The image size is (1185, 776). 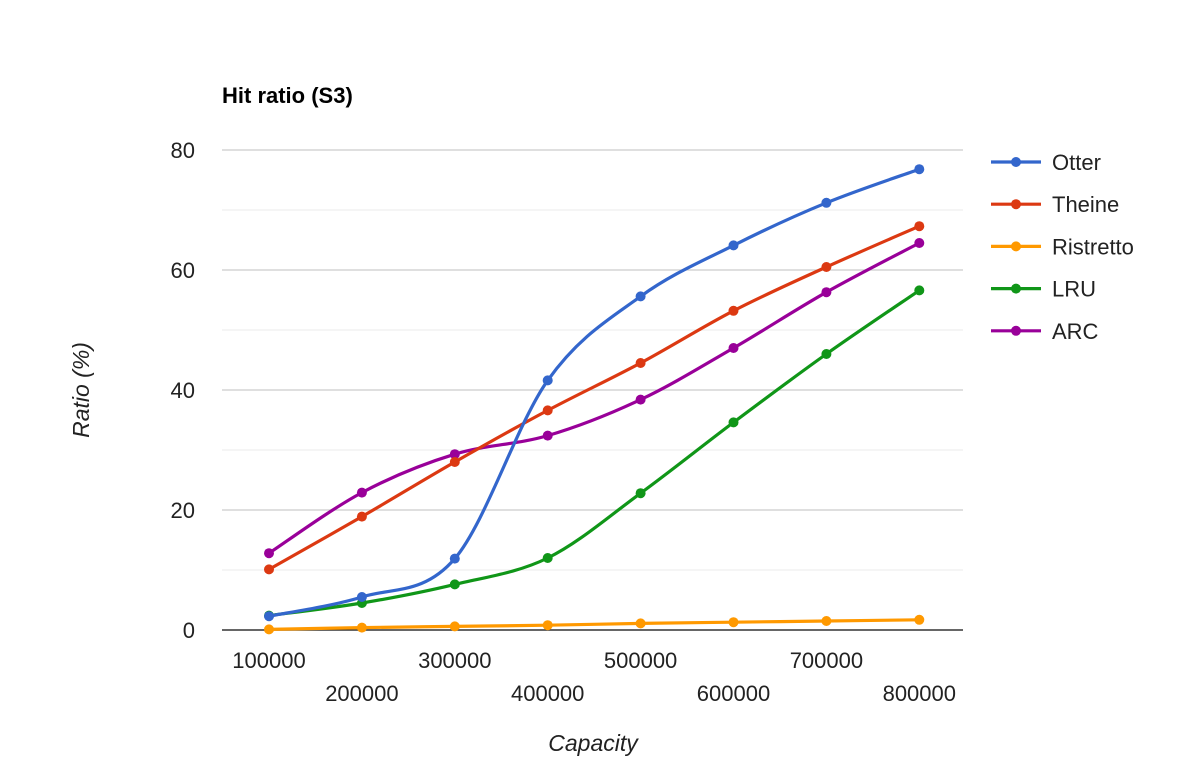 I want to click on y-tick-label: 40, so click(x=183, y=390).